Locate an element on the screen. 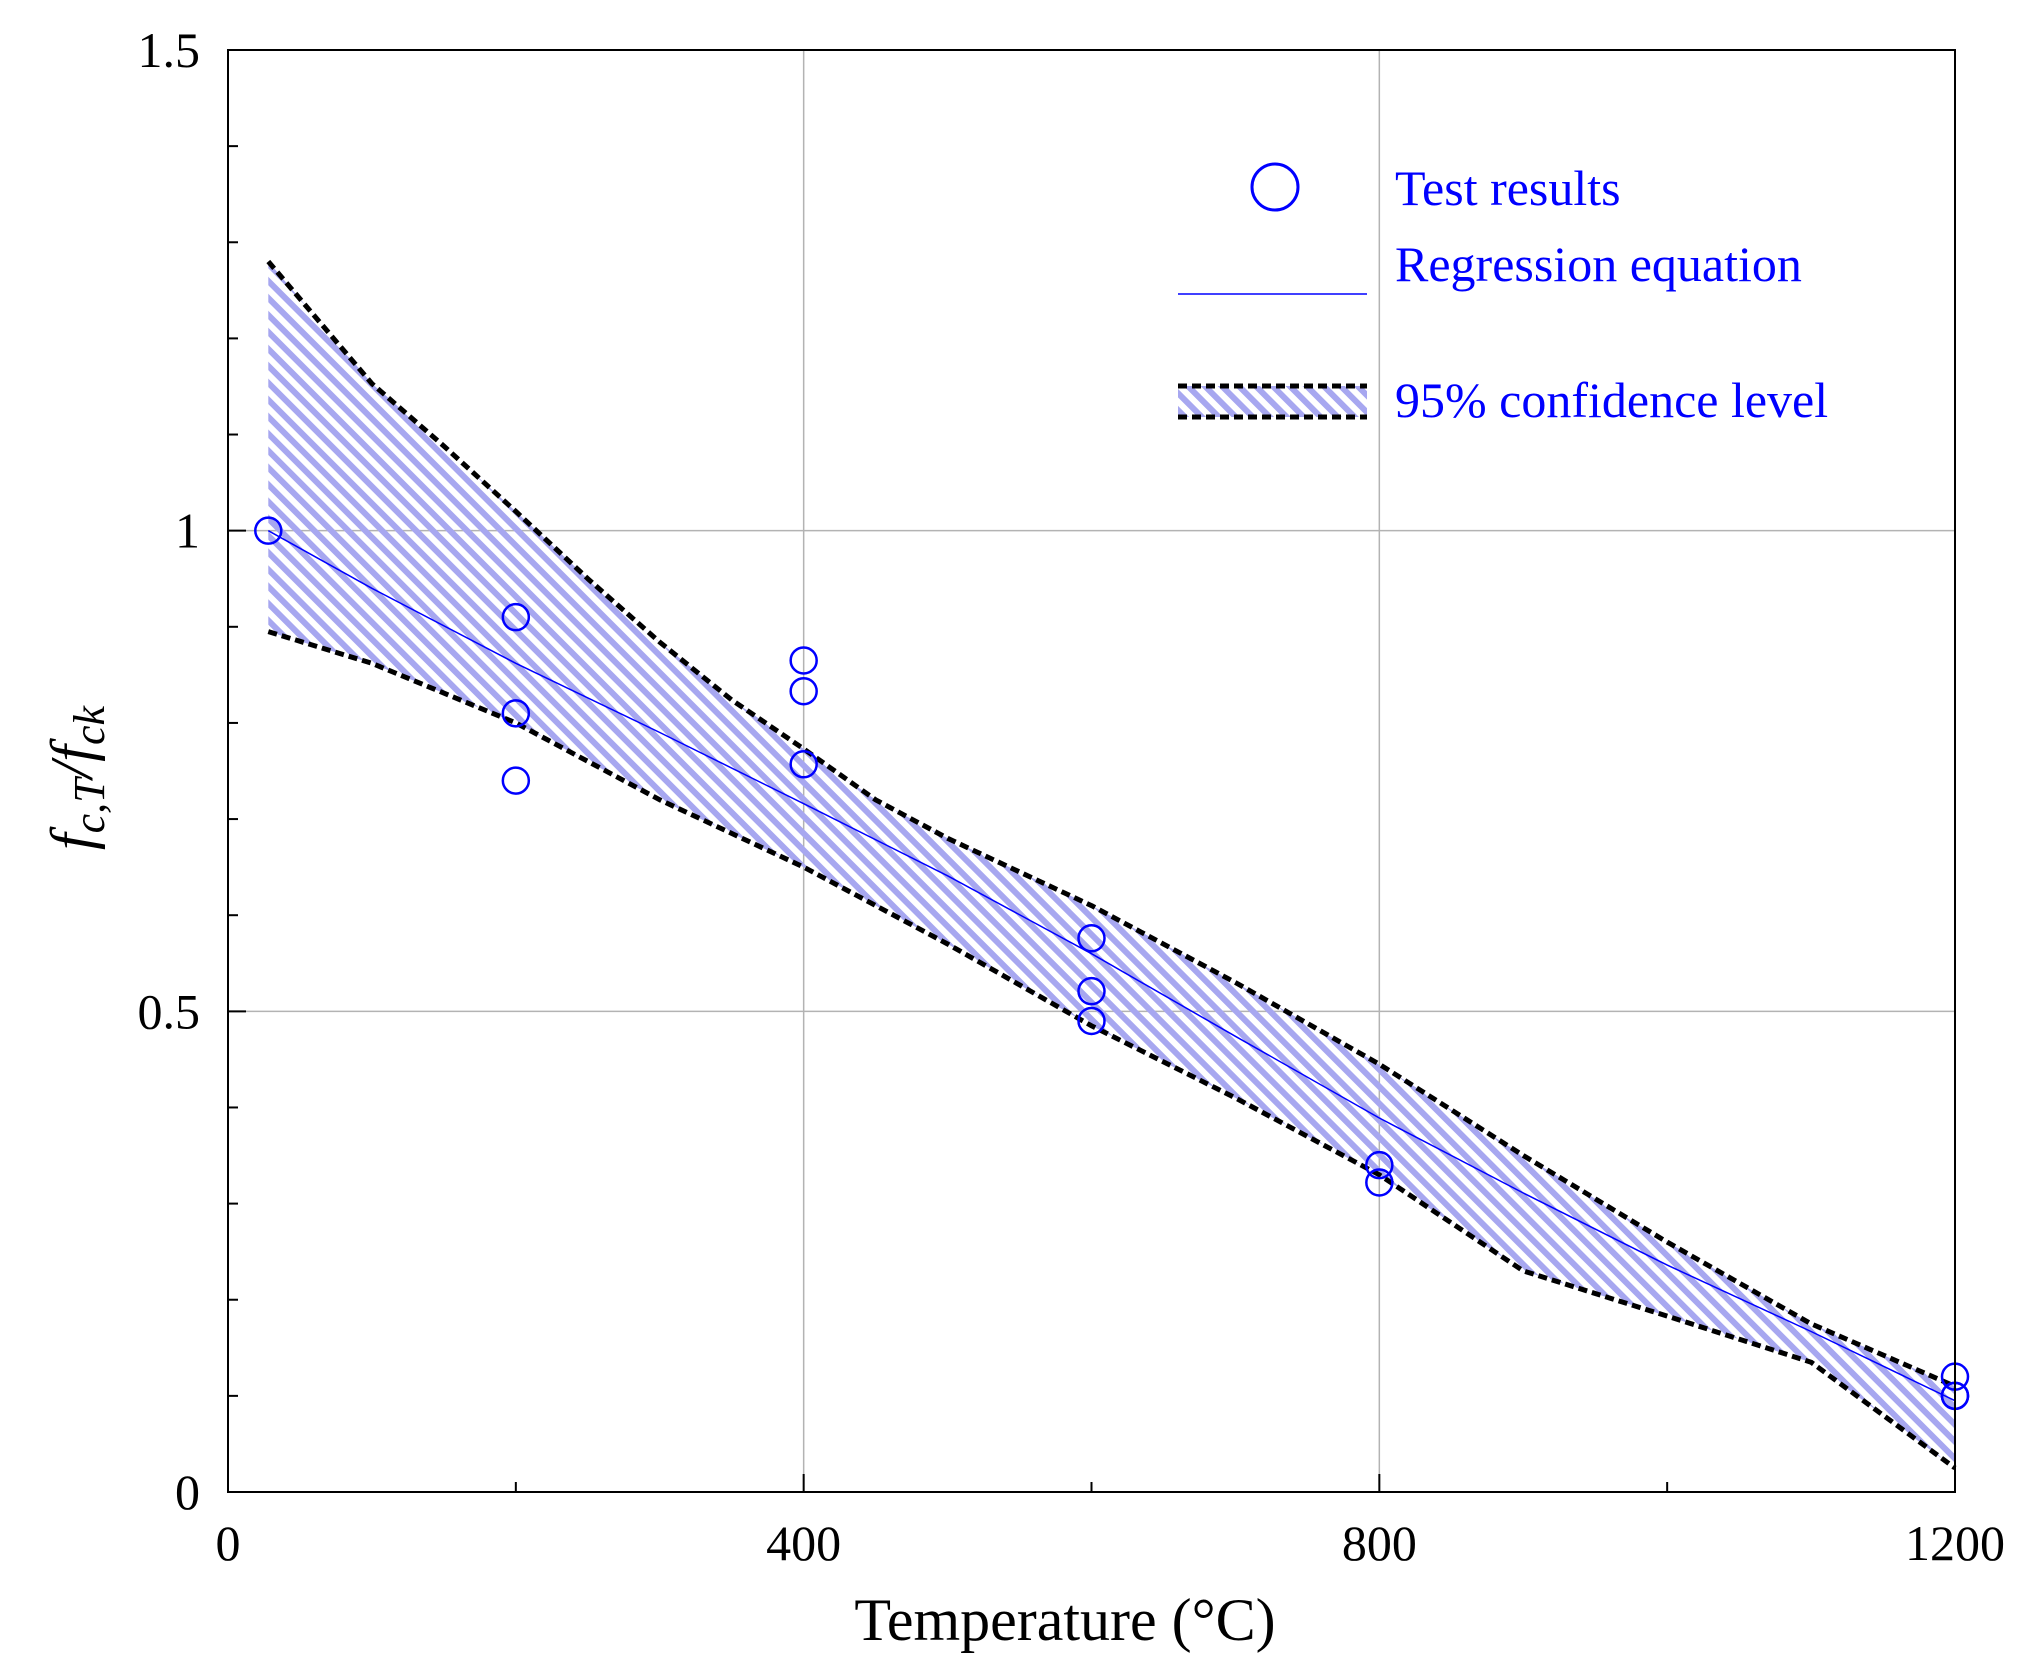 The width and height of the screenshot is (2022, 1658). y-tick-label-1: 0.5 is located at coordinates (169, 1011).